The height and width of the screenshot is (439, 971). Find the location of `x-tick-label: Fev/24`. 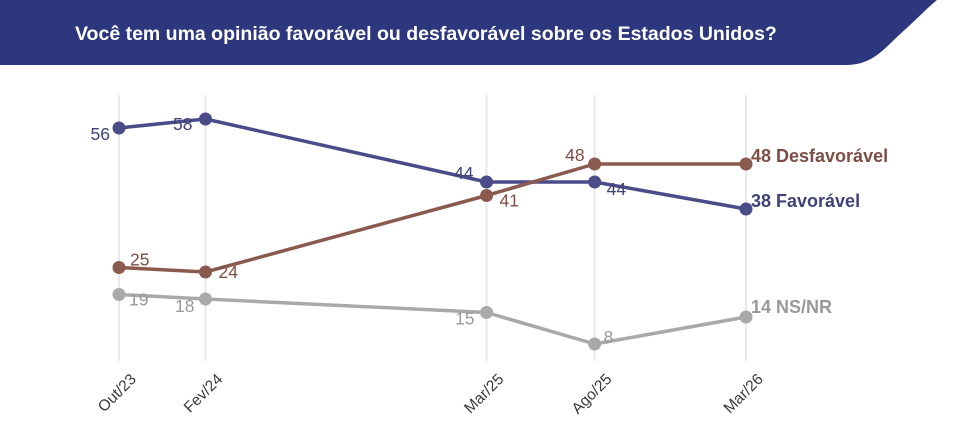

x-tick-label: Fev/24 is located at coordinates (204, 394).